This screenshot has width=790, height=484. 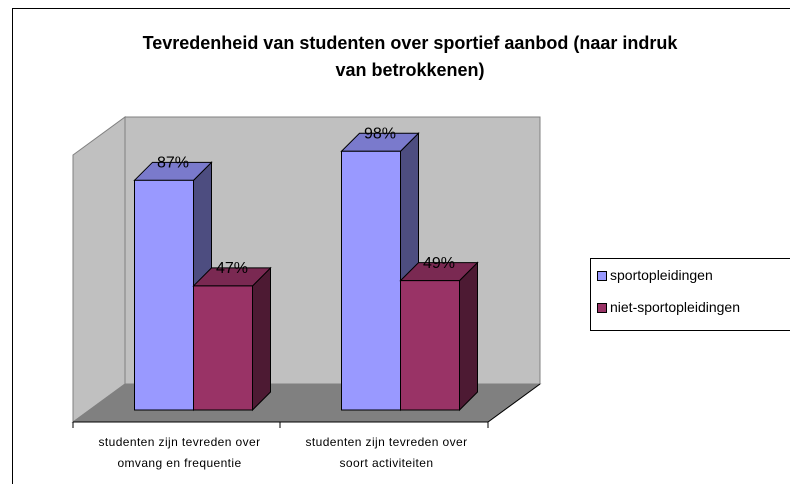 I want to click on legend, so click(x=690, y=294).